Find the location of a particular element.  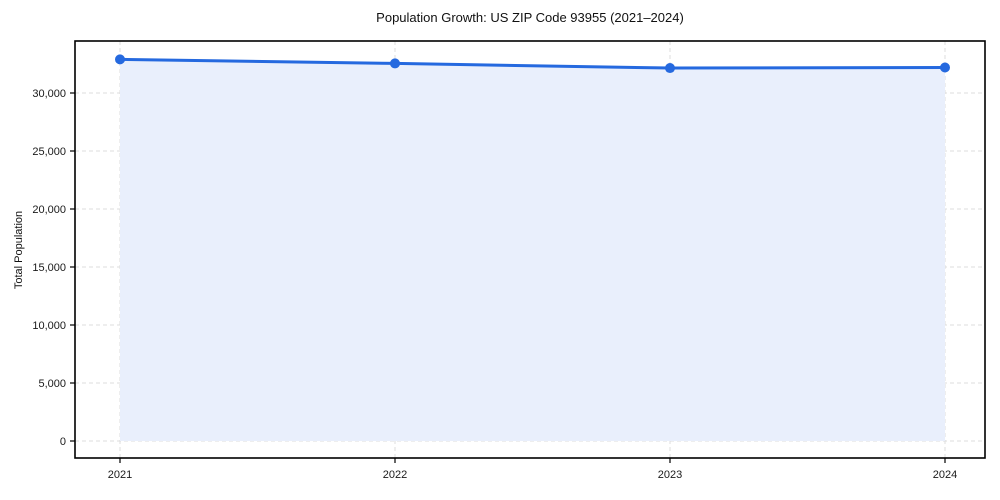

y-tick-label: 15,000 is located at coordinates (49, 268).